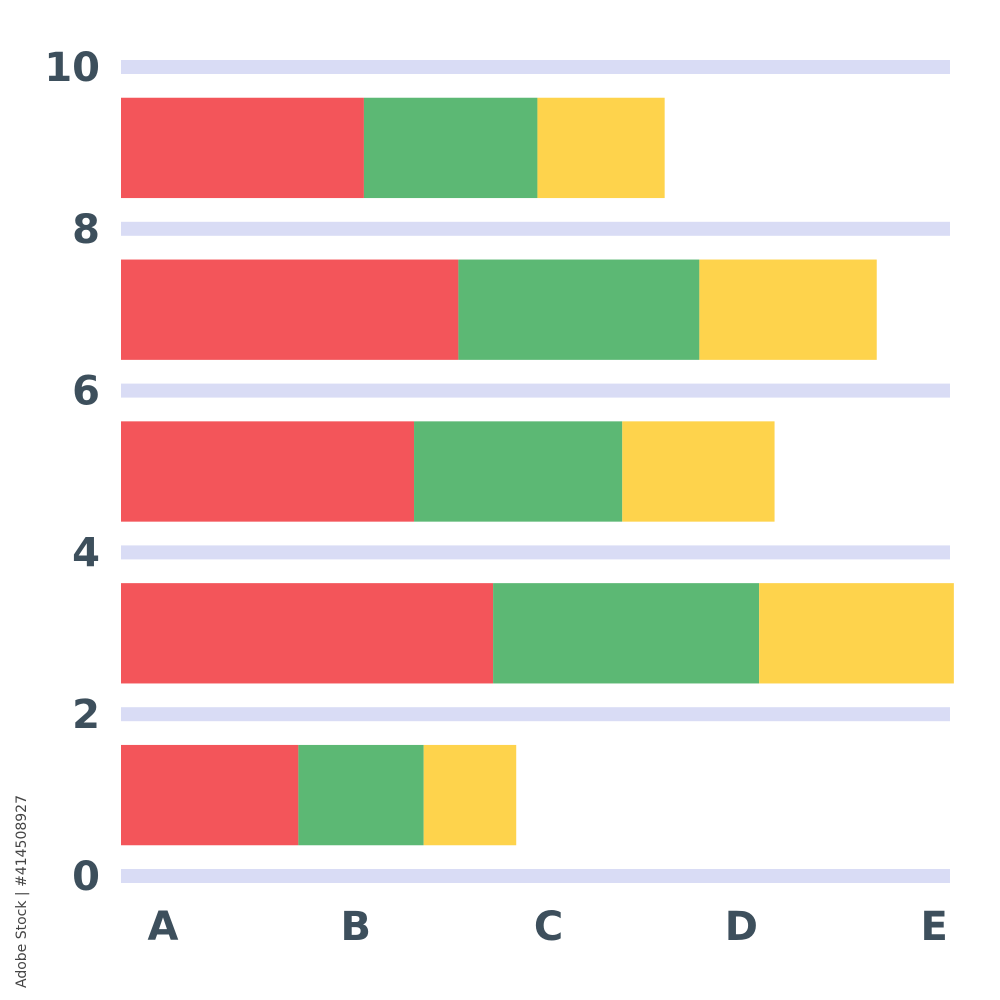 Image resolution: width=1000 pixels, height=1000 pixels. What do you see at coordinates (86, 553) in the screenshot?
I see `y-tick-label-2: 4` at bounding box center [86, 553].